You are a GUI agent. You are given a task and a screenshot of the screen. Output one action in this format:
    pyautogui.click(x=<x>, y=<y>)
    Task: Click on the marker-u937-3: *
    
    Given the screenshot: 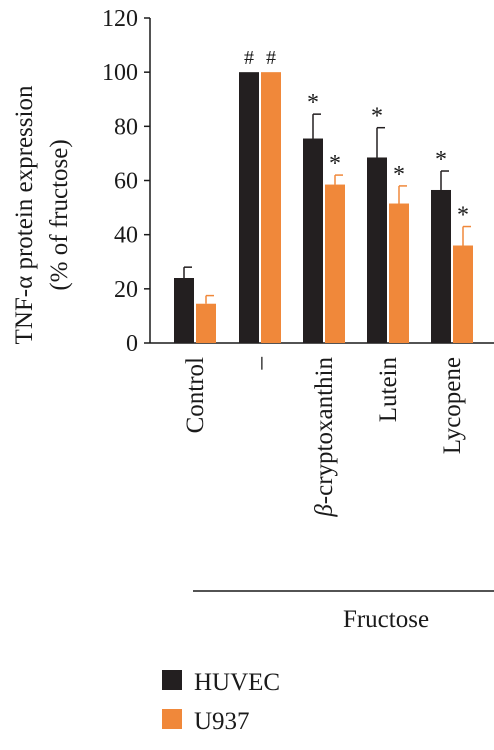 What is the action you would take?
    pyautogui.click(x=399, y=175)
    